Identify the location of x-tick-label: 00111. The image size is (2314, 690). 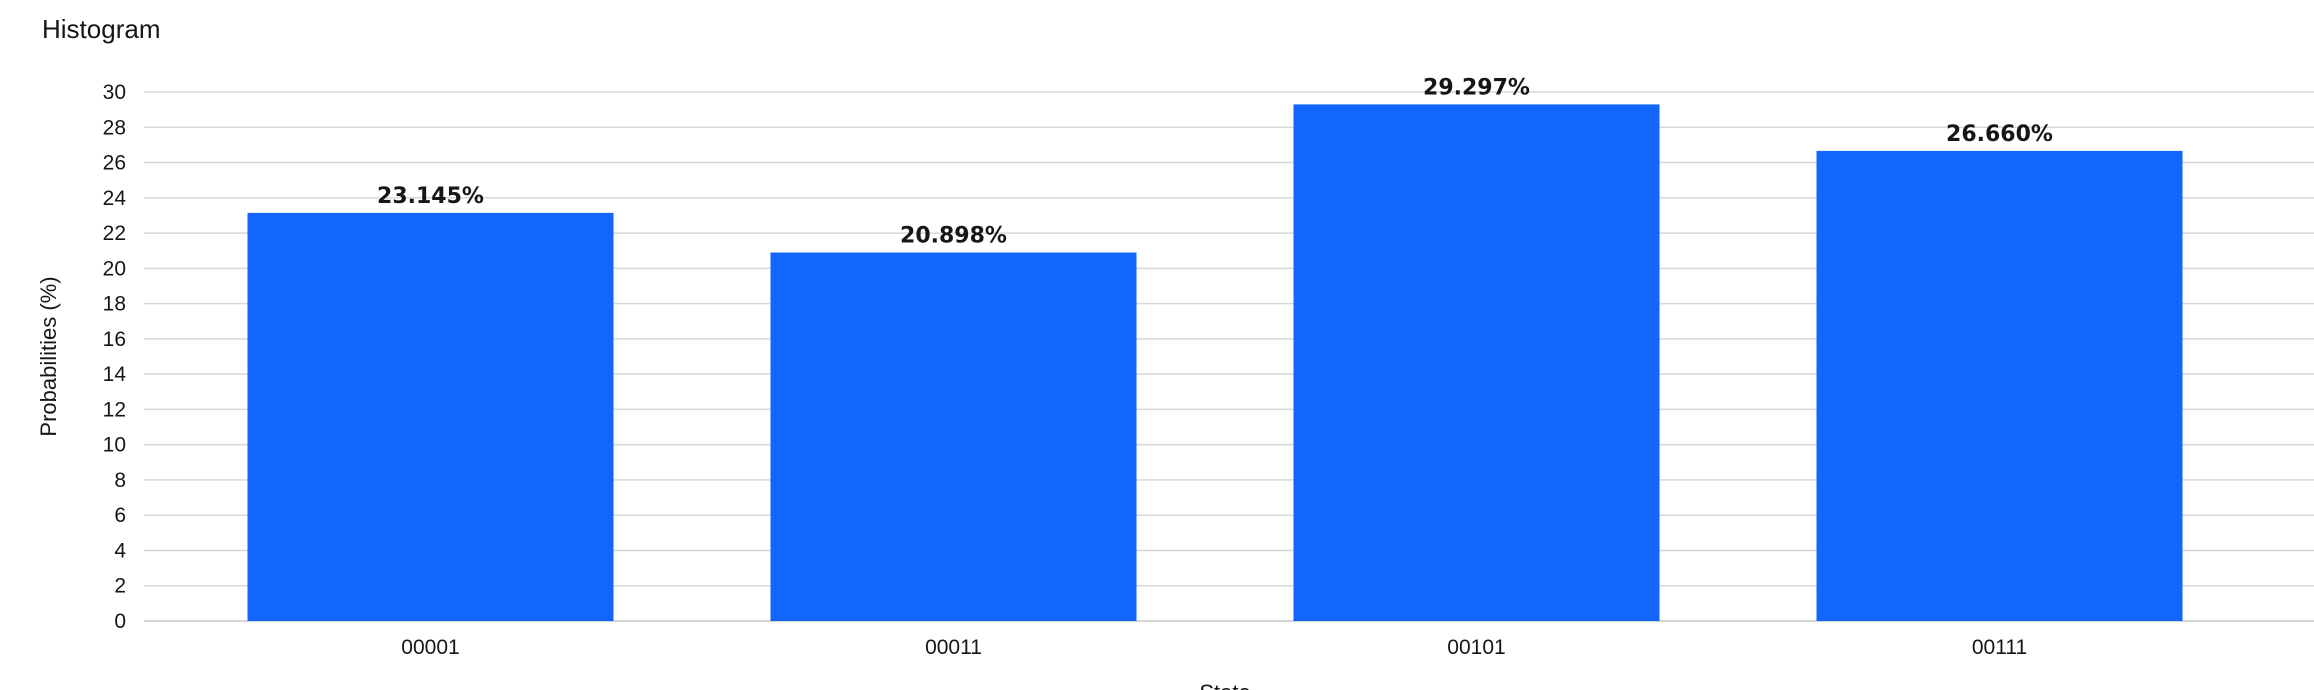
(1999, 647).